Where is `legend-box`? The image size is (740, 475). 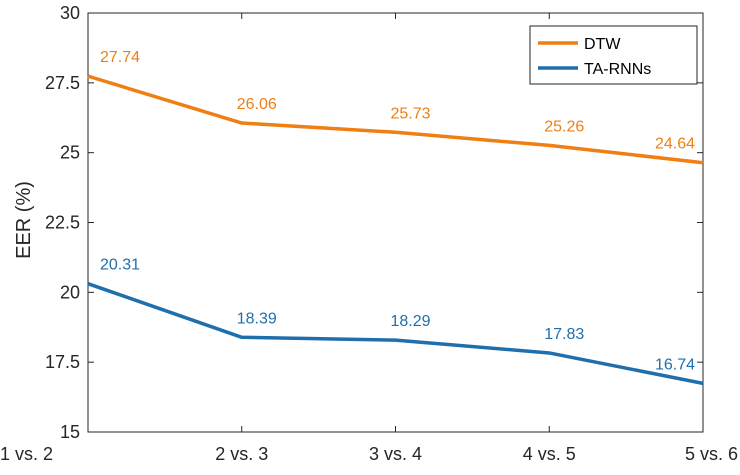
legend-box is located at coordinates (613, 55).